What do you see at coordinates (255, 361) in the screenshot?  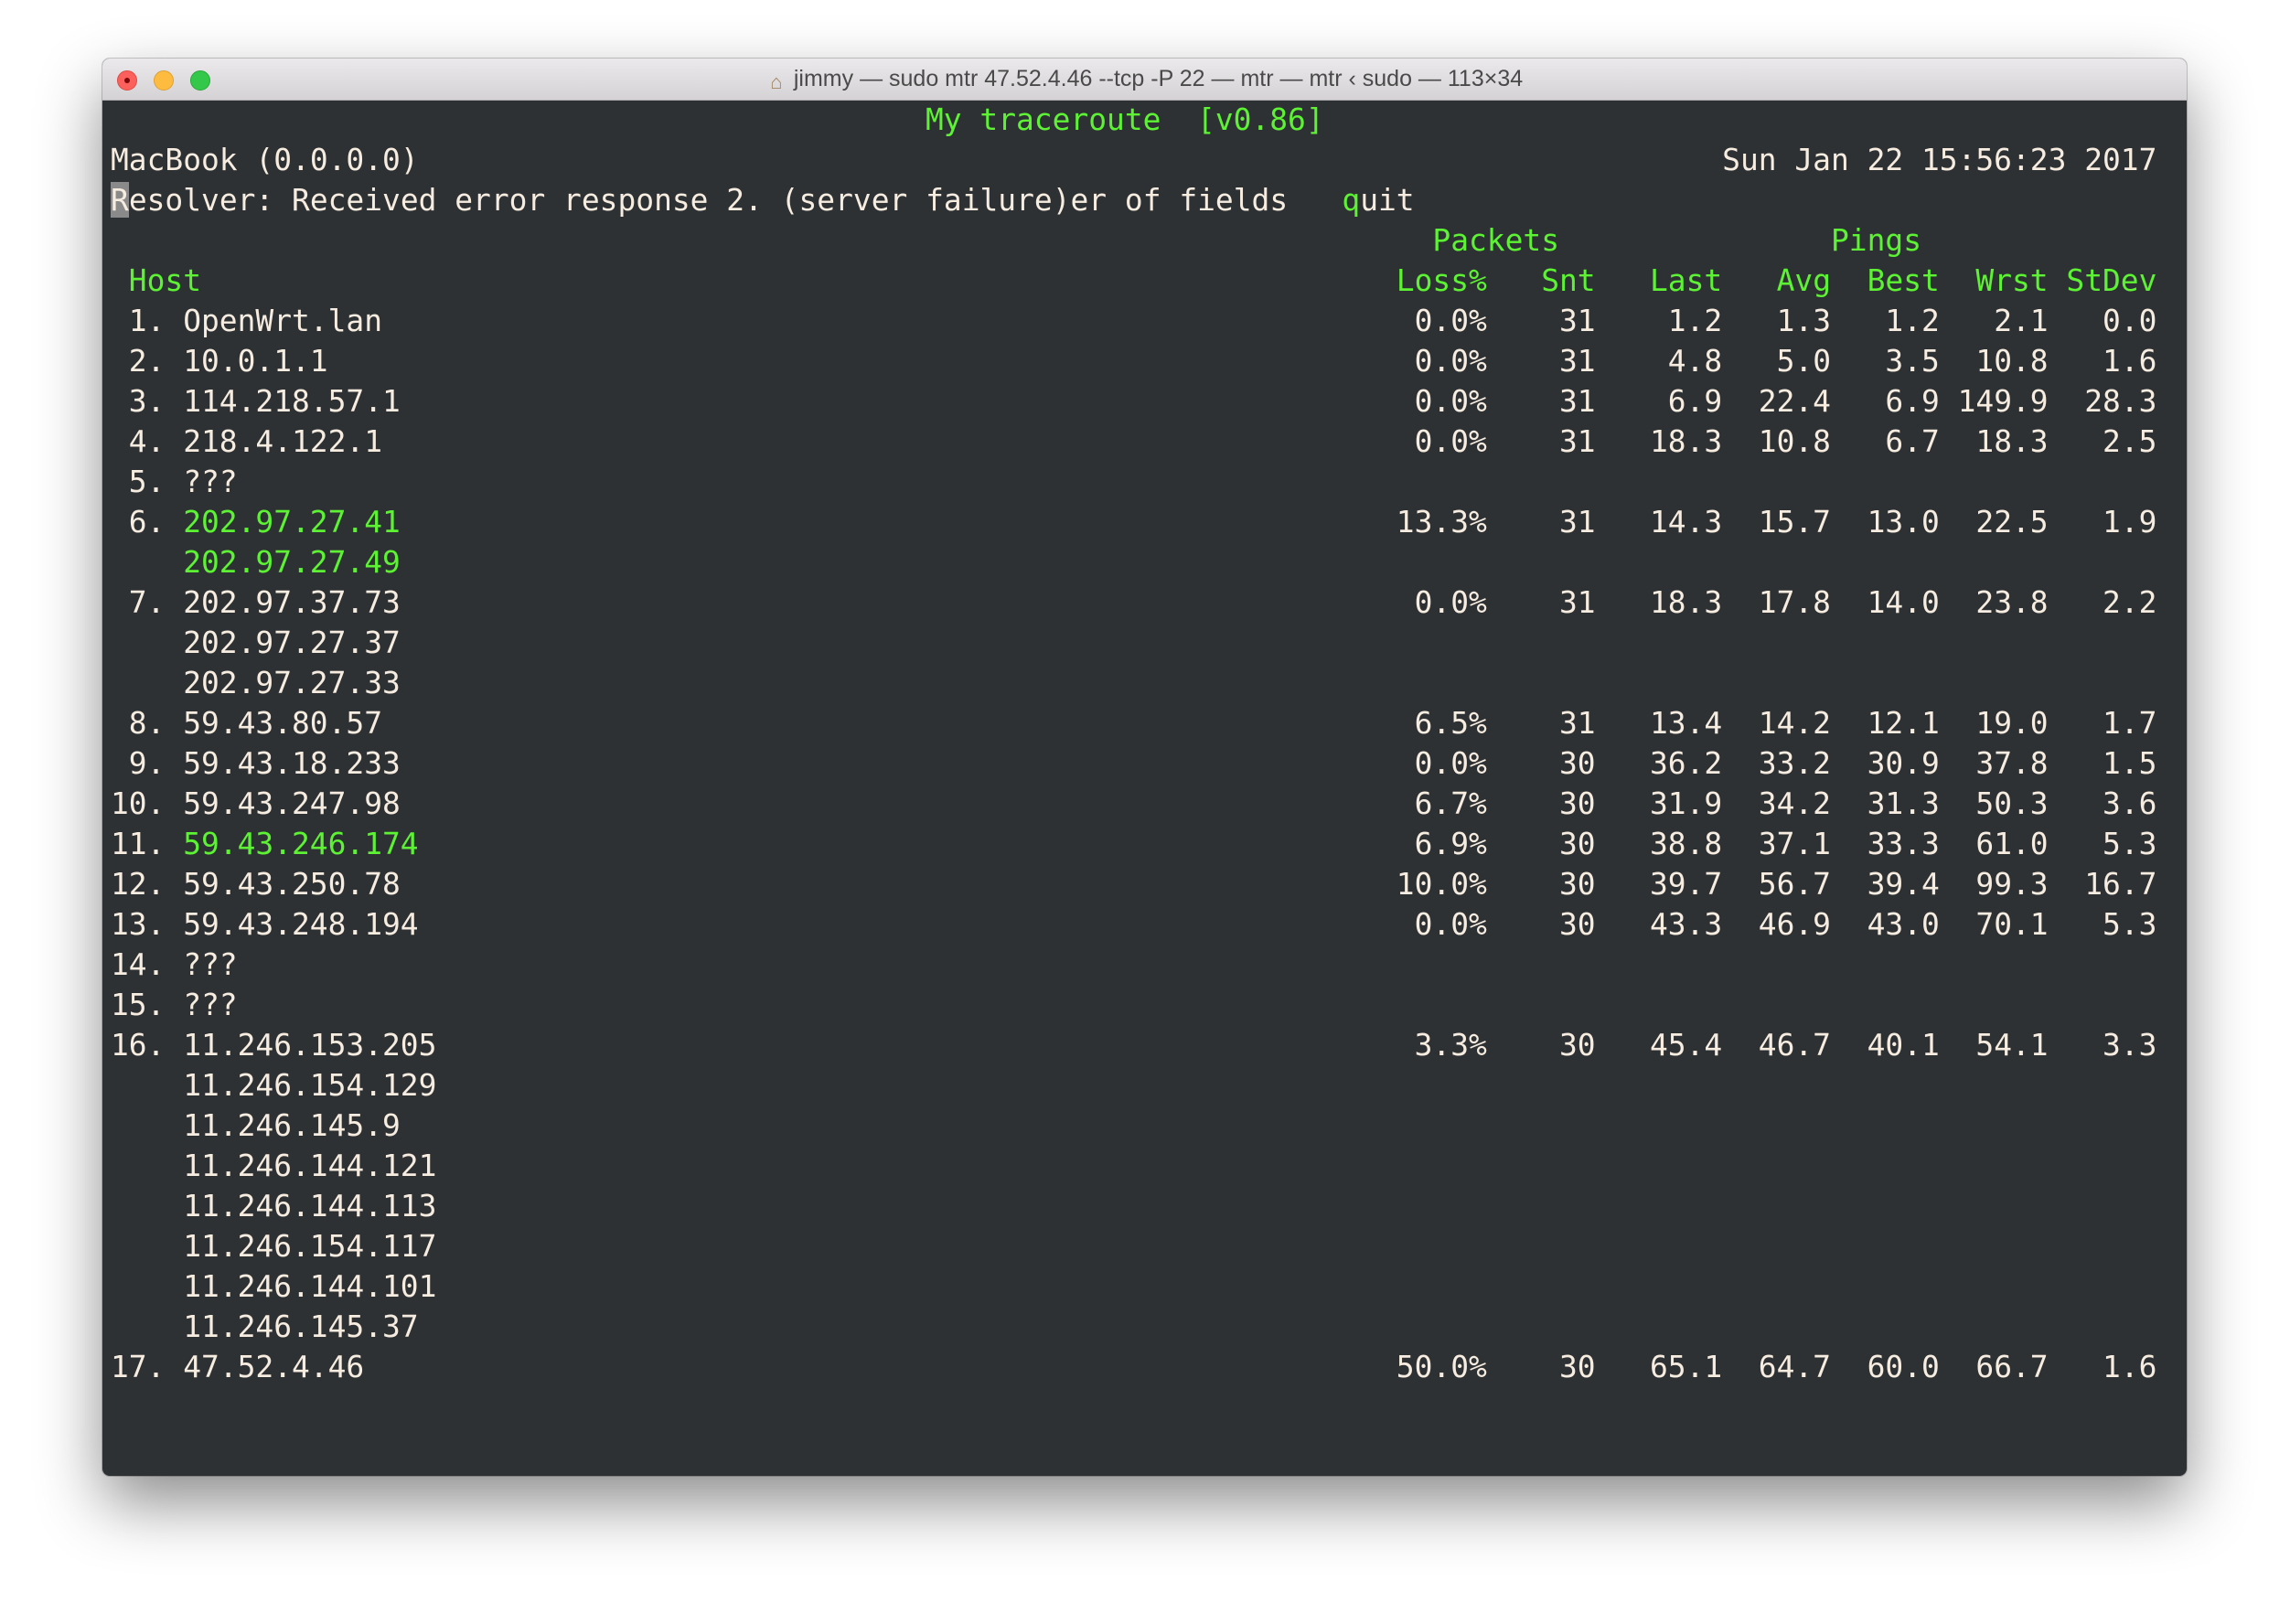 I see `hop-host: 10.0.1.1` at bounding box center [255, 361].